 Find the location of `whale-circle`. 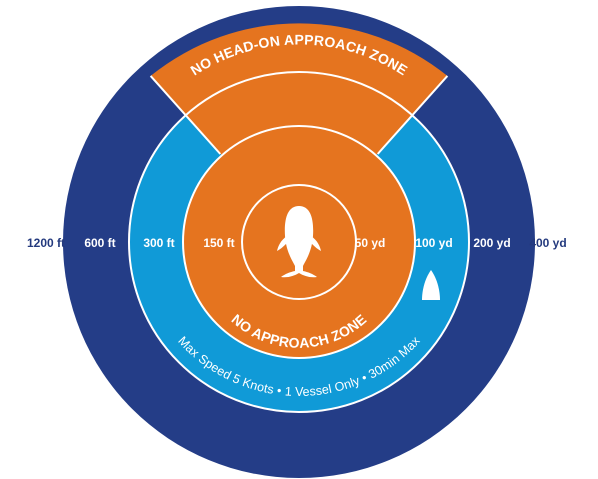

whale-circle is located at coordinates (299, 242).